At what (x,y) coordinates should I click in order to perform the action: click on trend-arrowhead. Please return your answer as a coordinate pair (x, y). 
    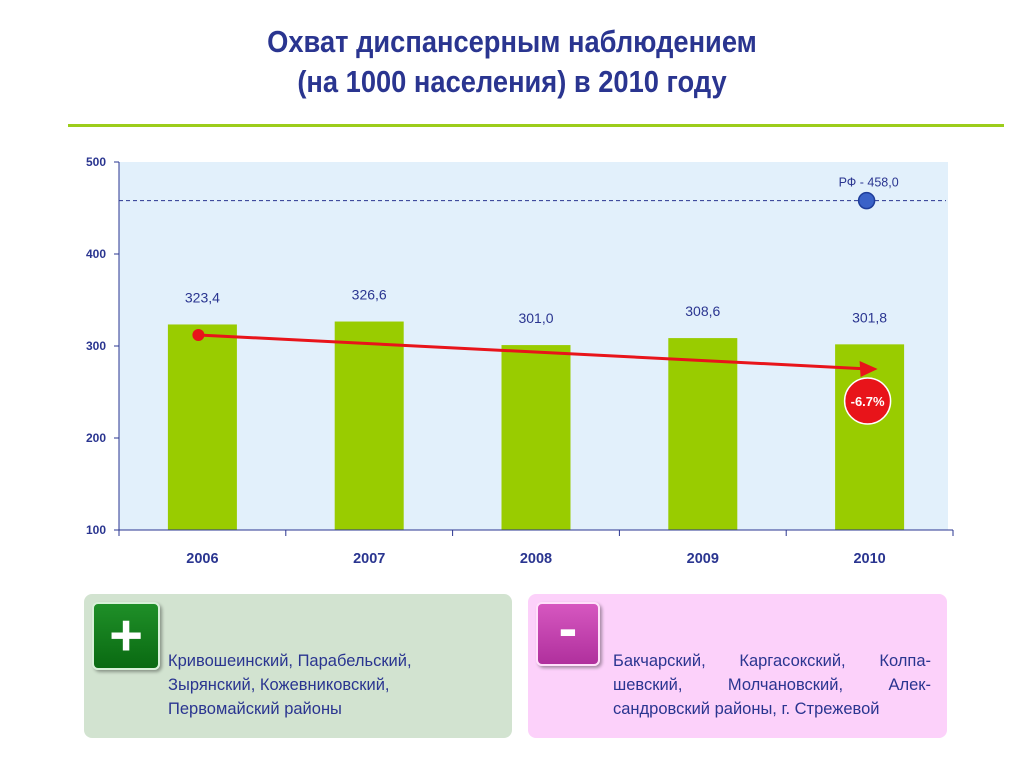
    Looking at the image, I should click on (868, 369).